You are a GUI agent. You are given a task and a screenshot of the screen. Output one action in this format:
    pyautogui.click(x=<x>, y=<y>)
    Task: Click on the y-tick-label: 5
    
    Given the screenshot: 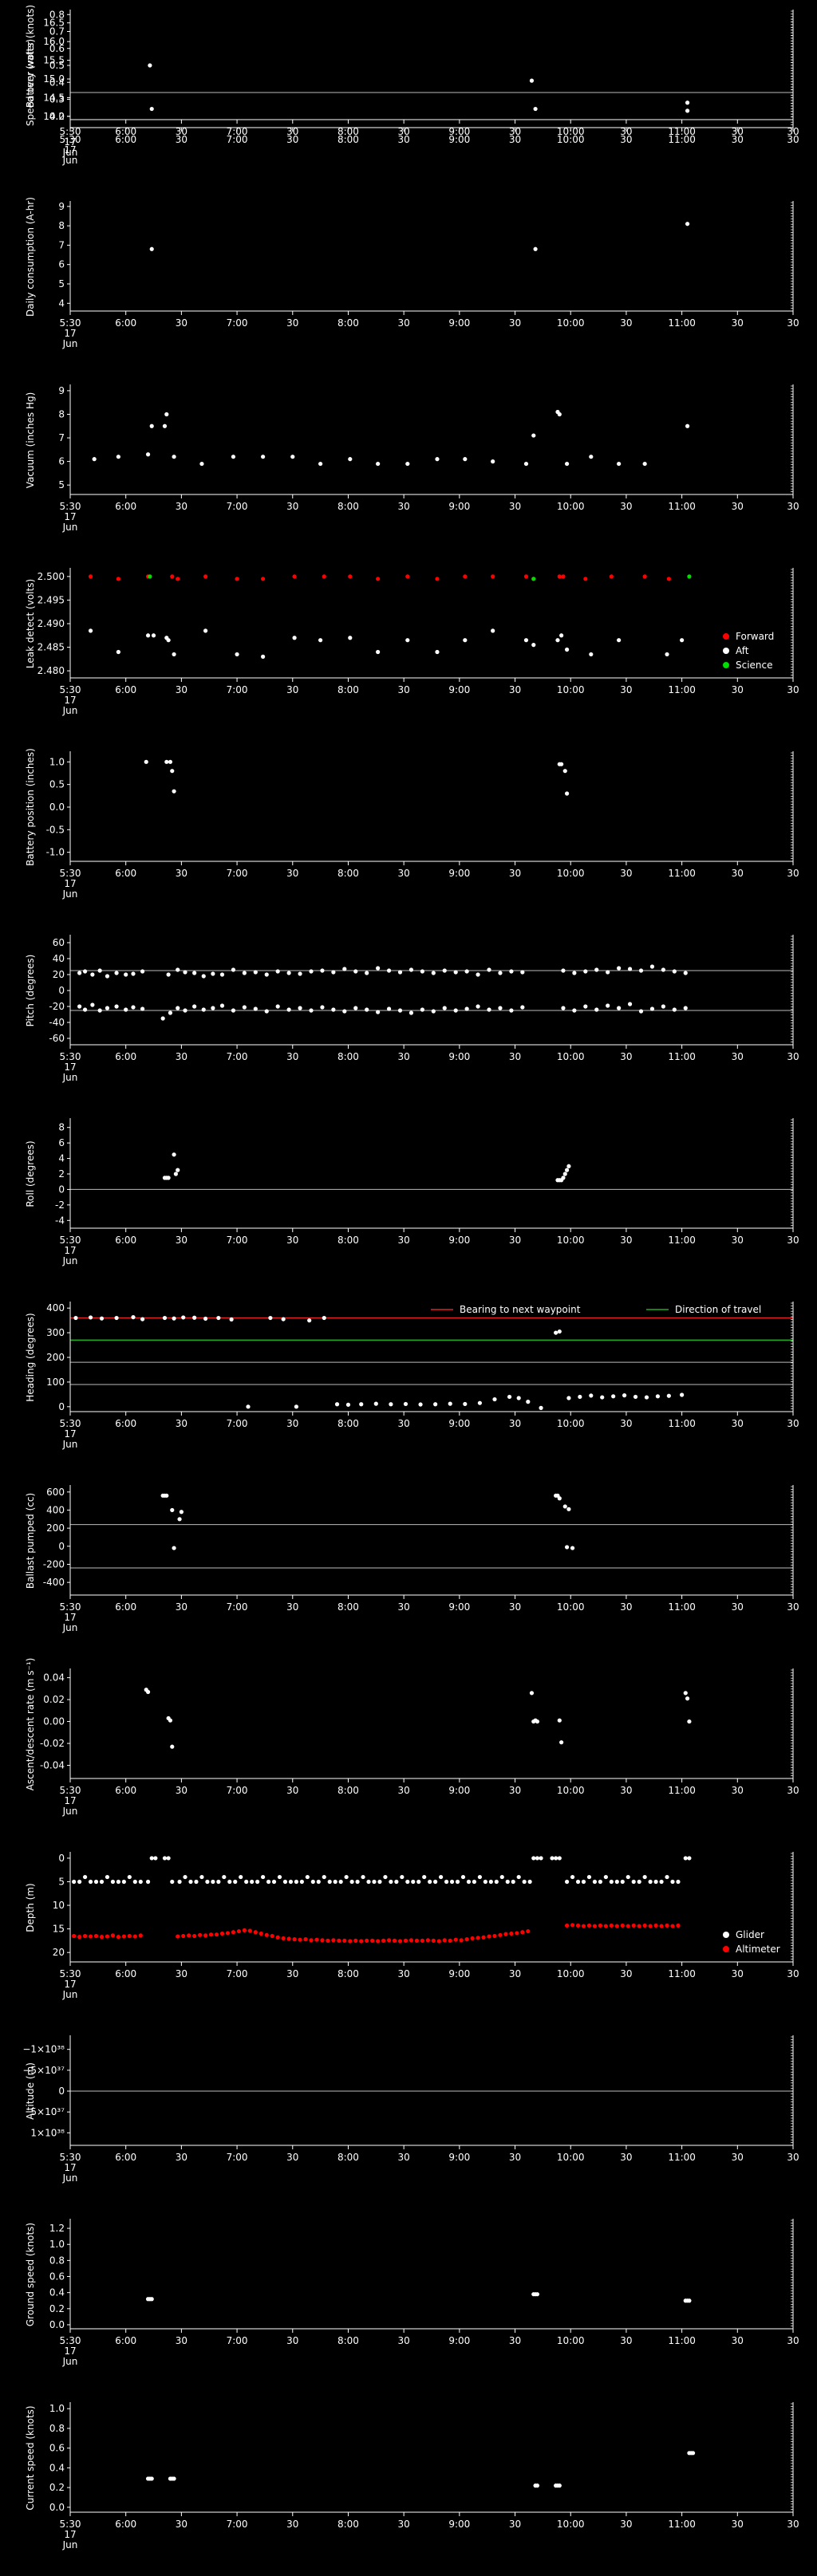 What is the action you would take?
    pyautogui.click(x=61, y=284)
    